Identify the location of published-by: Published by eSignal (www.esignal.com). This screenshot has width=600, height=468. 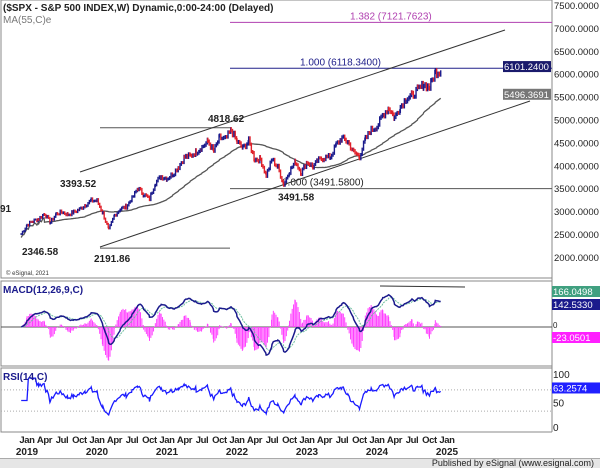
(512, 463).